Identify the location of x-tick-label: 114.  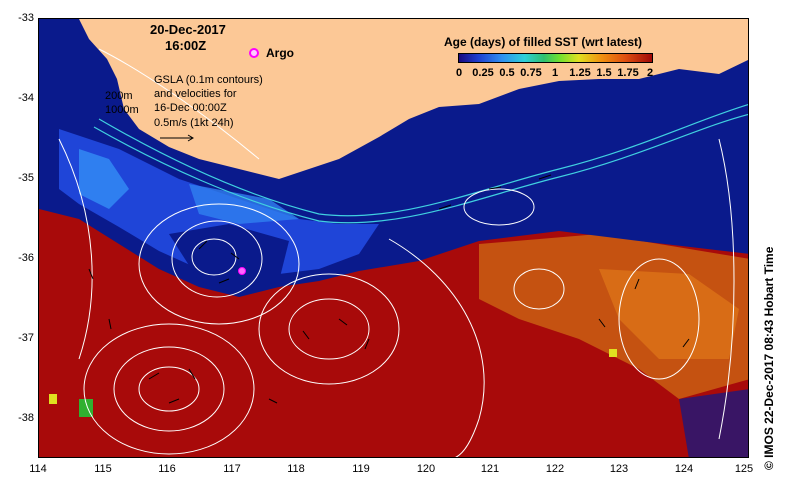
(38, 469).